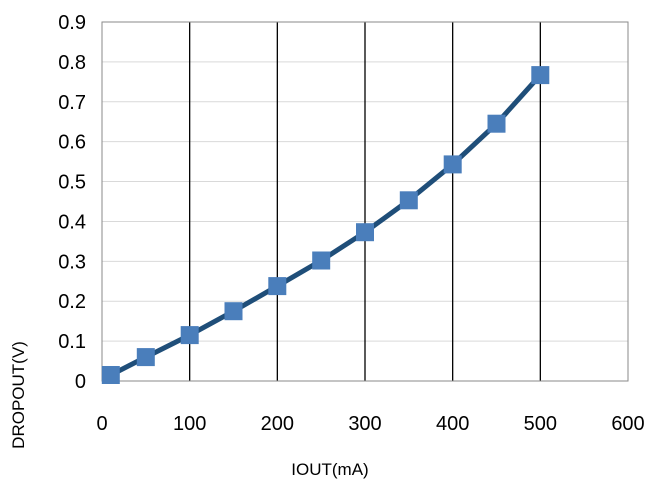  What do you see at coordinates (72, 23) in the screenshot?
I see `y-tick-label: 0.9` at bounding box center [72, 23].